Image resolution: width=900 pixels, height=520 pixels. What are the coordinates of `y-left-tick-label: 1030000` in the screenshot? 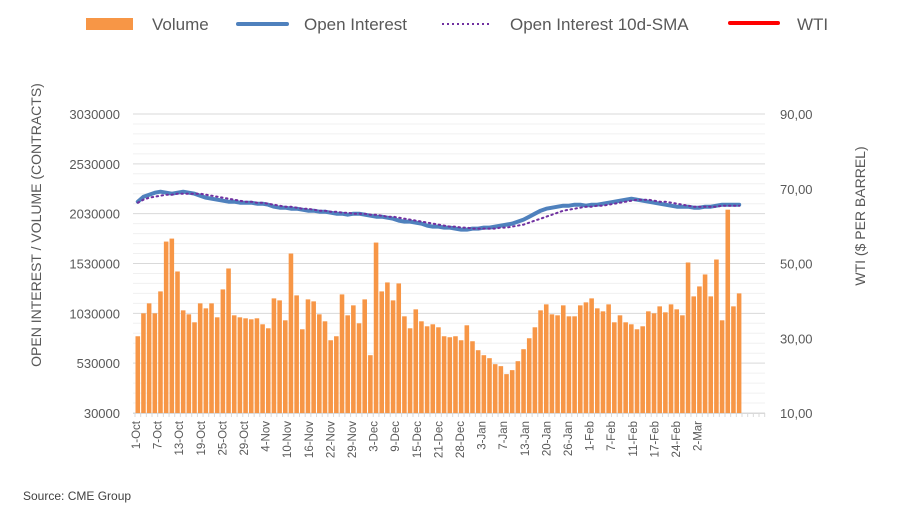 It's located at (94, 313).